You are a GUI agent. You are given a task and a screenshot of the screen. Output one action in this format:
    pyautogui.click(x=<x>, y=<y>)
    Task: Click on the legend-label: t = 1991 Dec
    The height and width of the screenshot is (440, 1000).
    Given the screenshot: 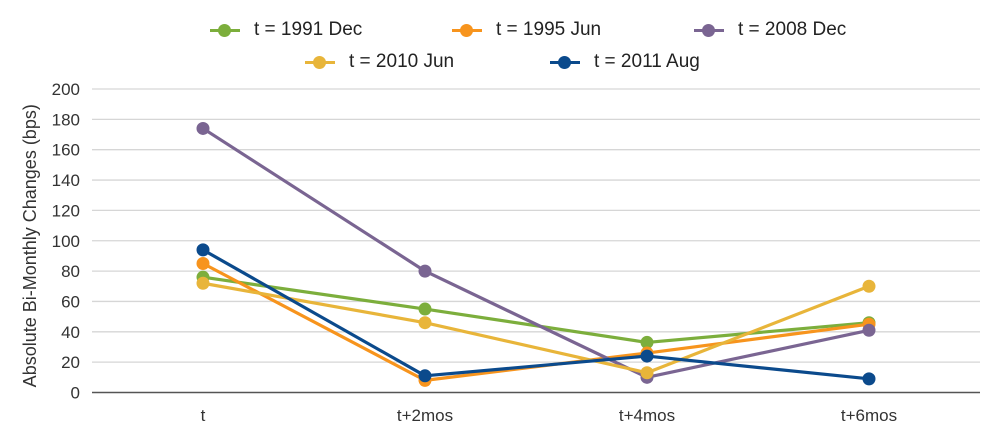 What is the action you would take?
    pyautogui.click(x=308, y=29)
    